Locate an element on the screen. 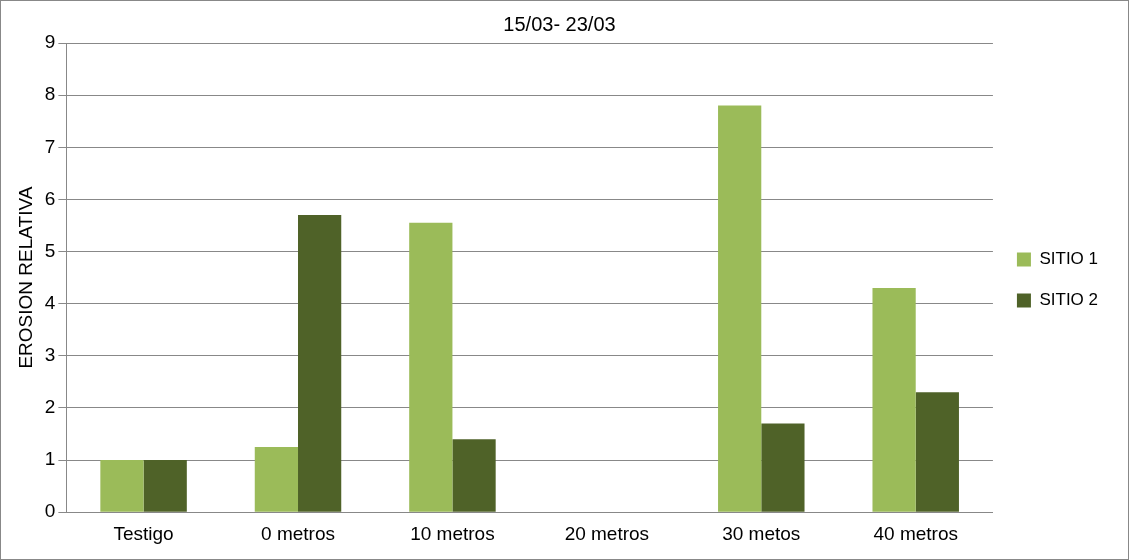  y-tick-label: 1 is located at coordinates (50, 459).